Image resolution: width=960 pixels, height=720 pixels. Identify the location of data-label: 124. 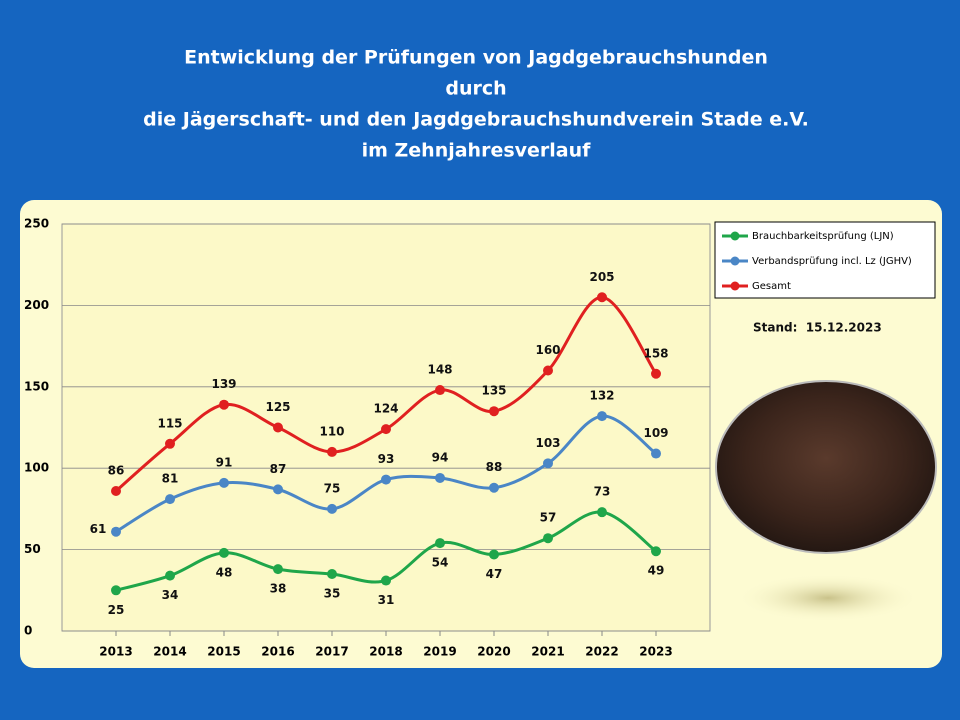
(385, 409).